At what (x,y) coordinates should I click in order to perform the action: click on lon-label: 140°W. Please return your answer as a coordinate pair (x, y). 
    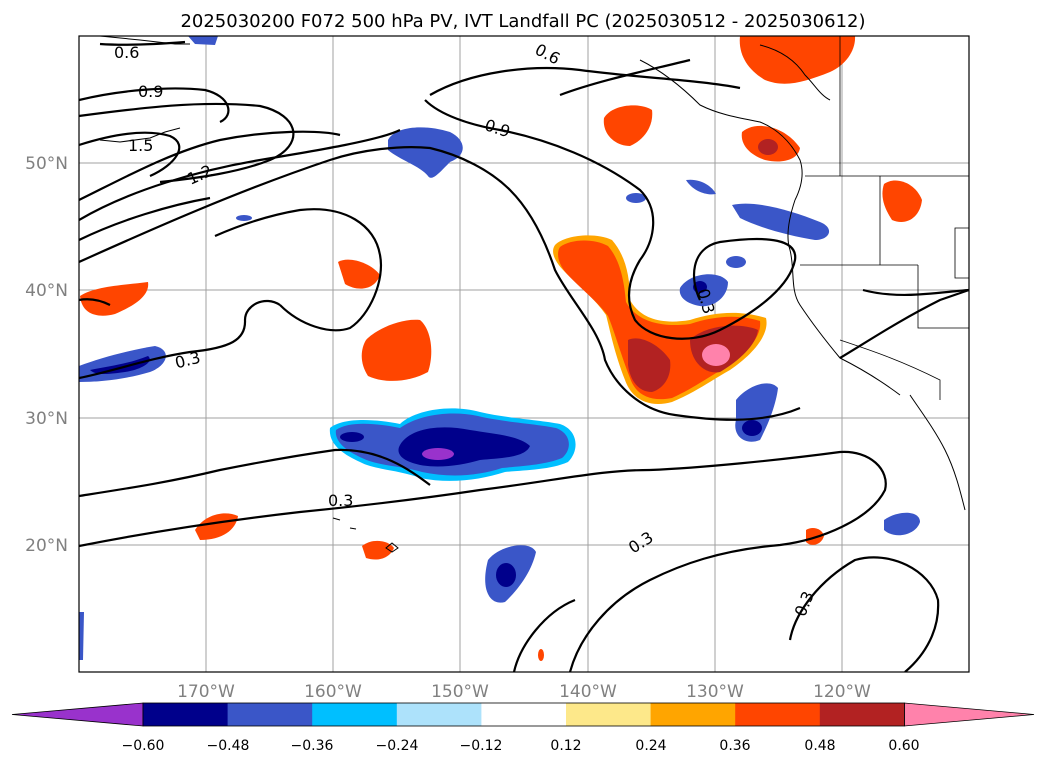
    Looking at the image, I should click on (588, 692).